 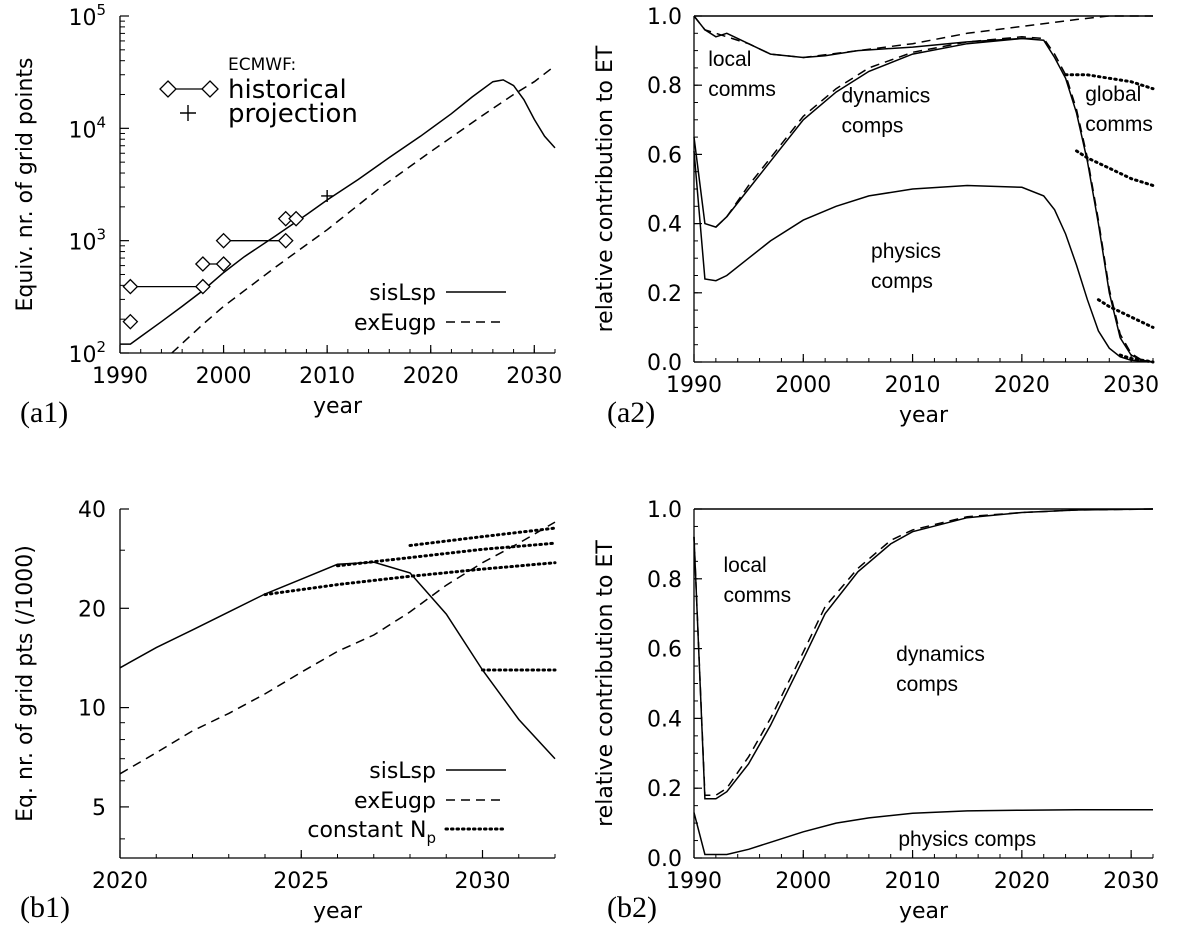 What do you see at coordinates (664, 363) in the screenshot?
I see `y-tick-label: 0.0` at bounding box center [664, 363].